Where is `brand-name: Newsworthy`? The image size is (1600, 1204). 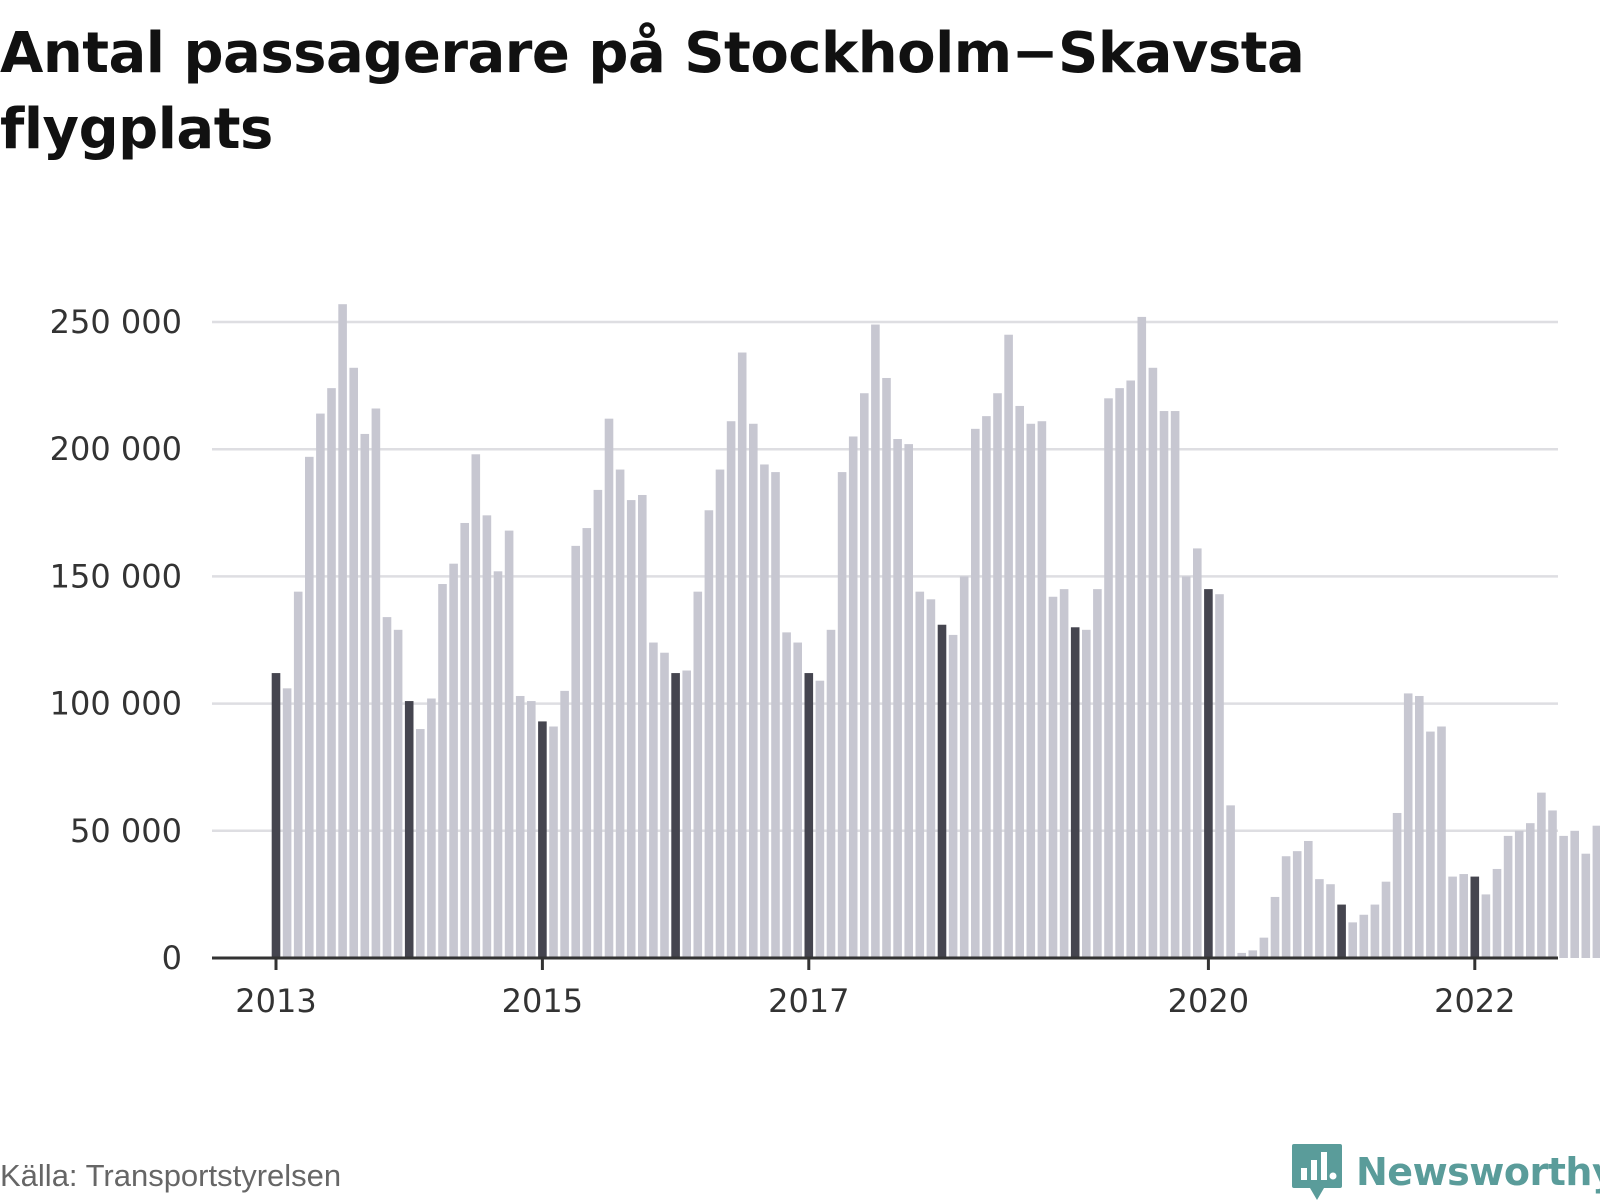 brand-name: Newsworthy is located at coordinates (1478, 1172).